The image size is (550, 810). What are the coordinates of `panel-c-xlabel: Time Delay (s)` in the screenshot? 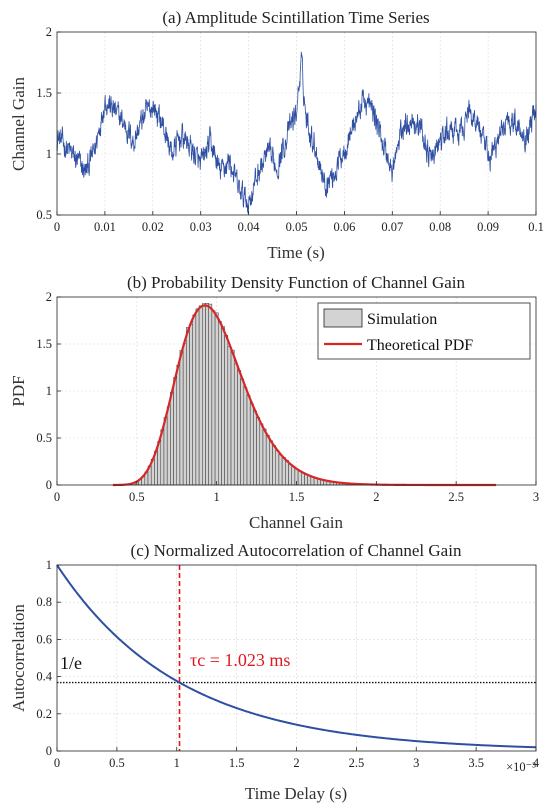 It's located at (296, 793).